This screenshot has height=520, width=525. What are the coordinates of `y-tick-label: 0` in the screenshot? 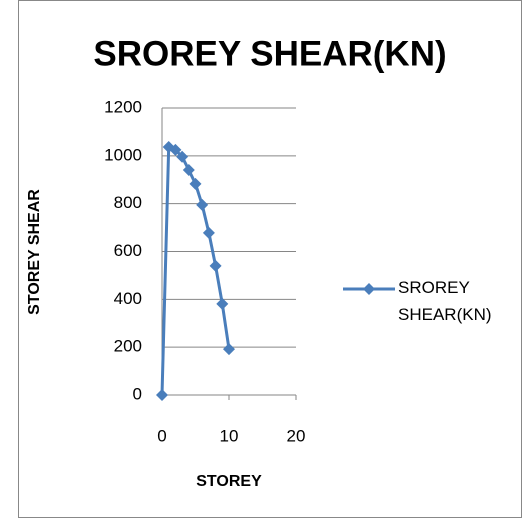 It's located at (137, 393).